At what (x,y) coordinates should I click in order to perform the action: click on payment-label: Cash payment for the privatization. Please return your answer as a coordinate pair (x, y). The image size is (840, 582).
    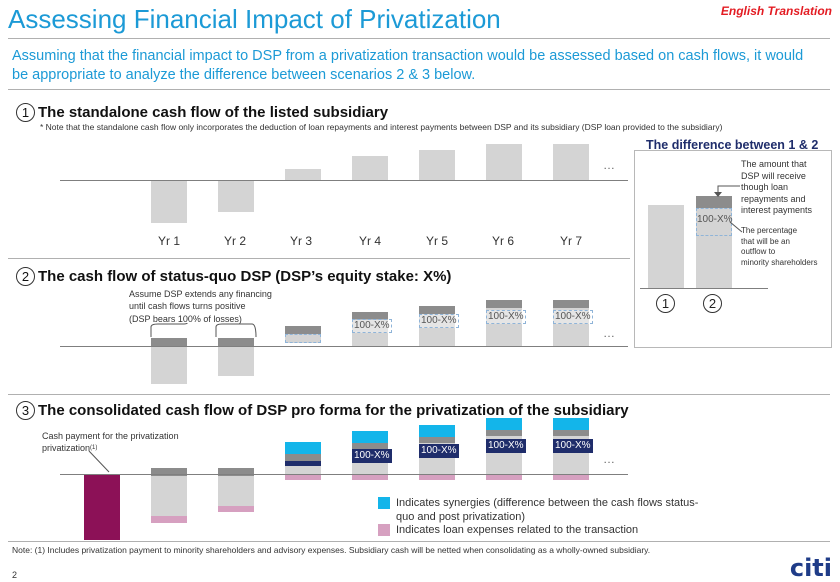
    Looking at the image, I should click on (110, 436).